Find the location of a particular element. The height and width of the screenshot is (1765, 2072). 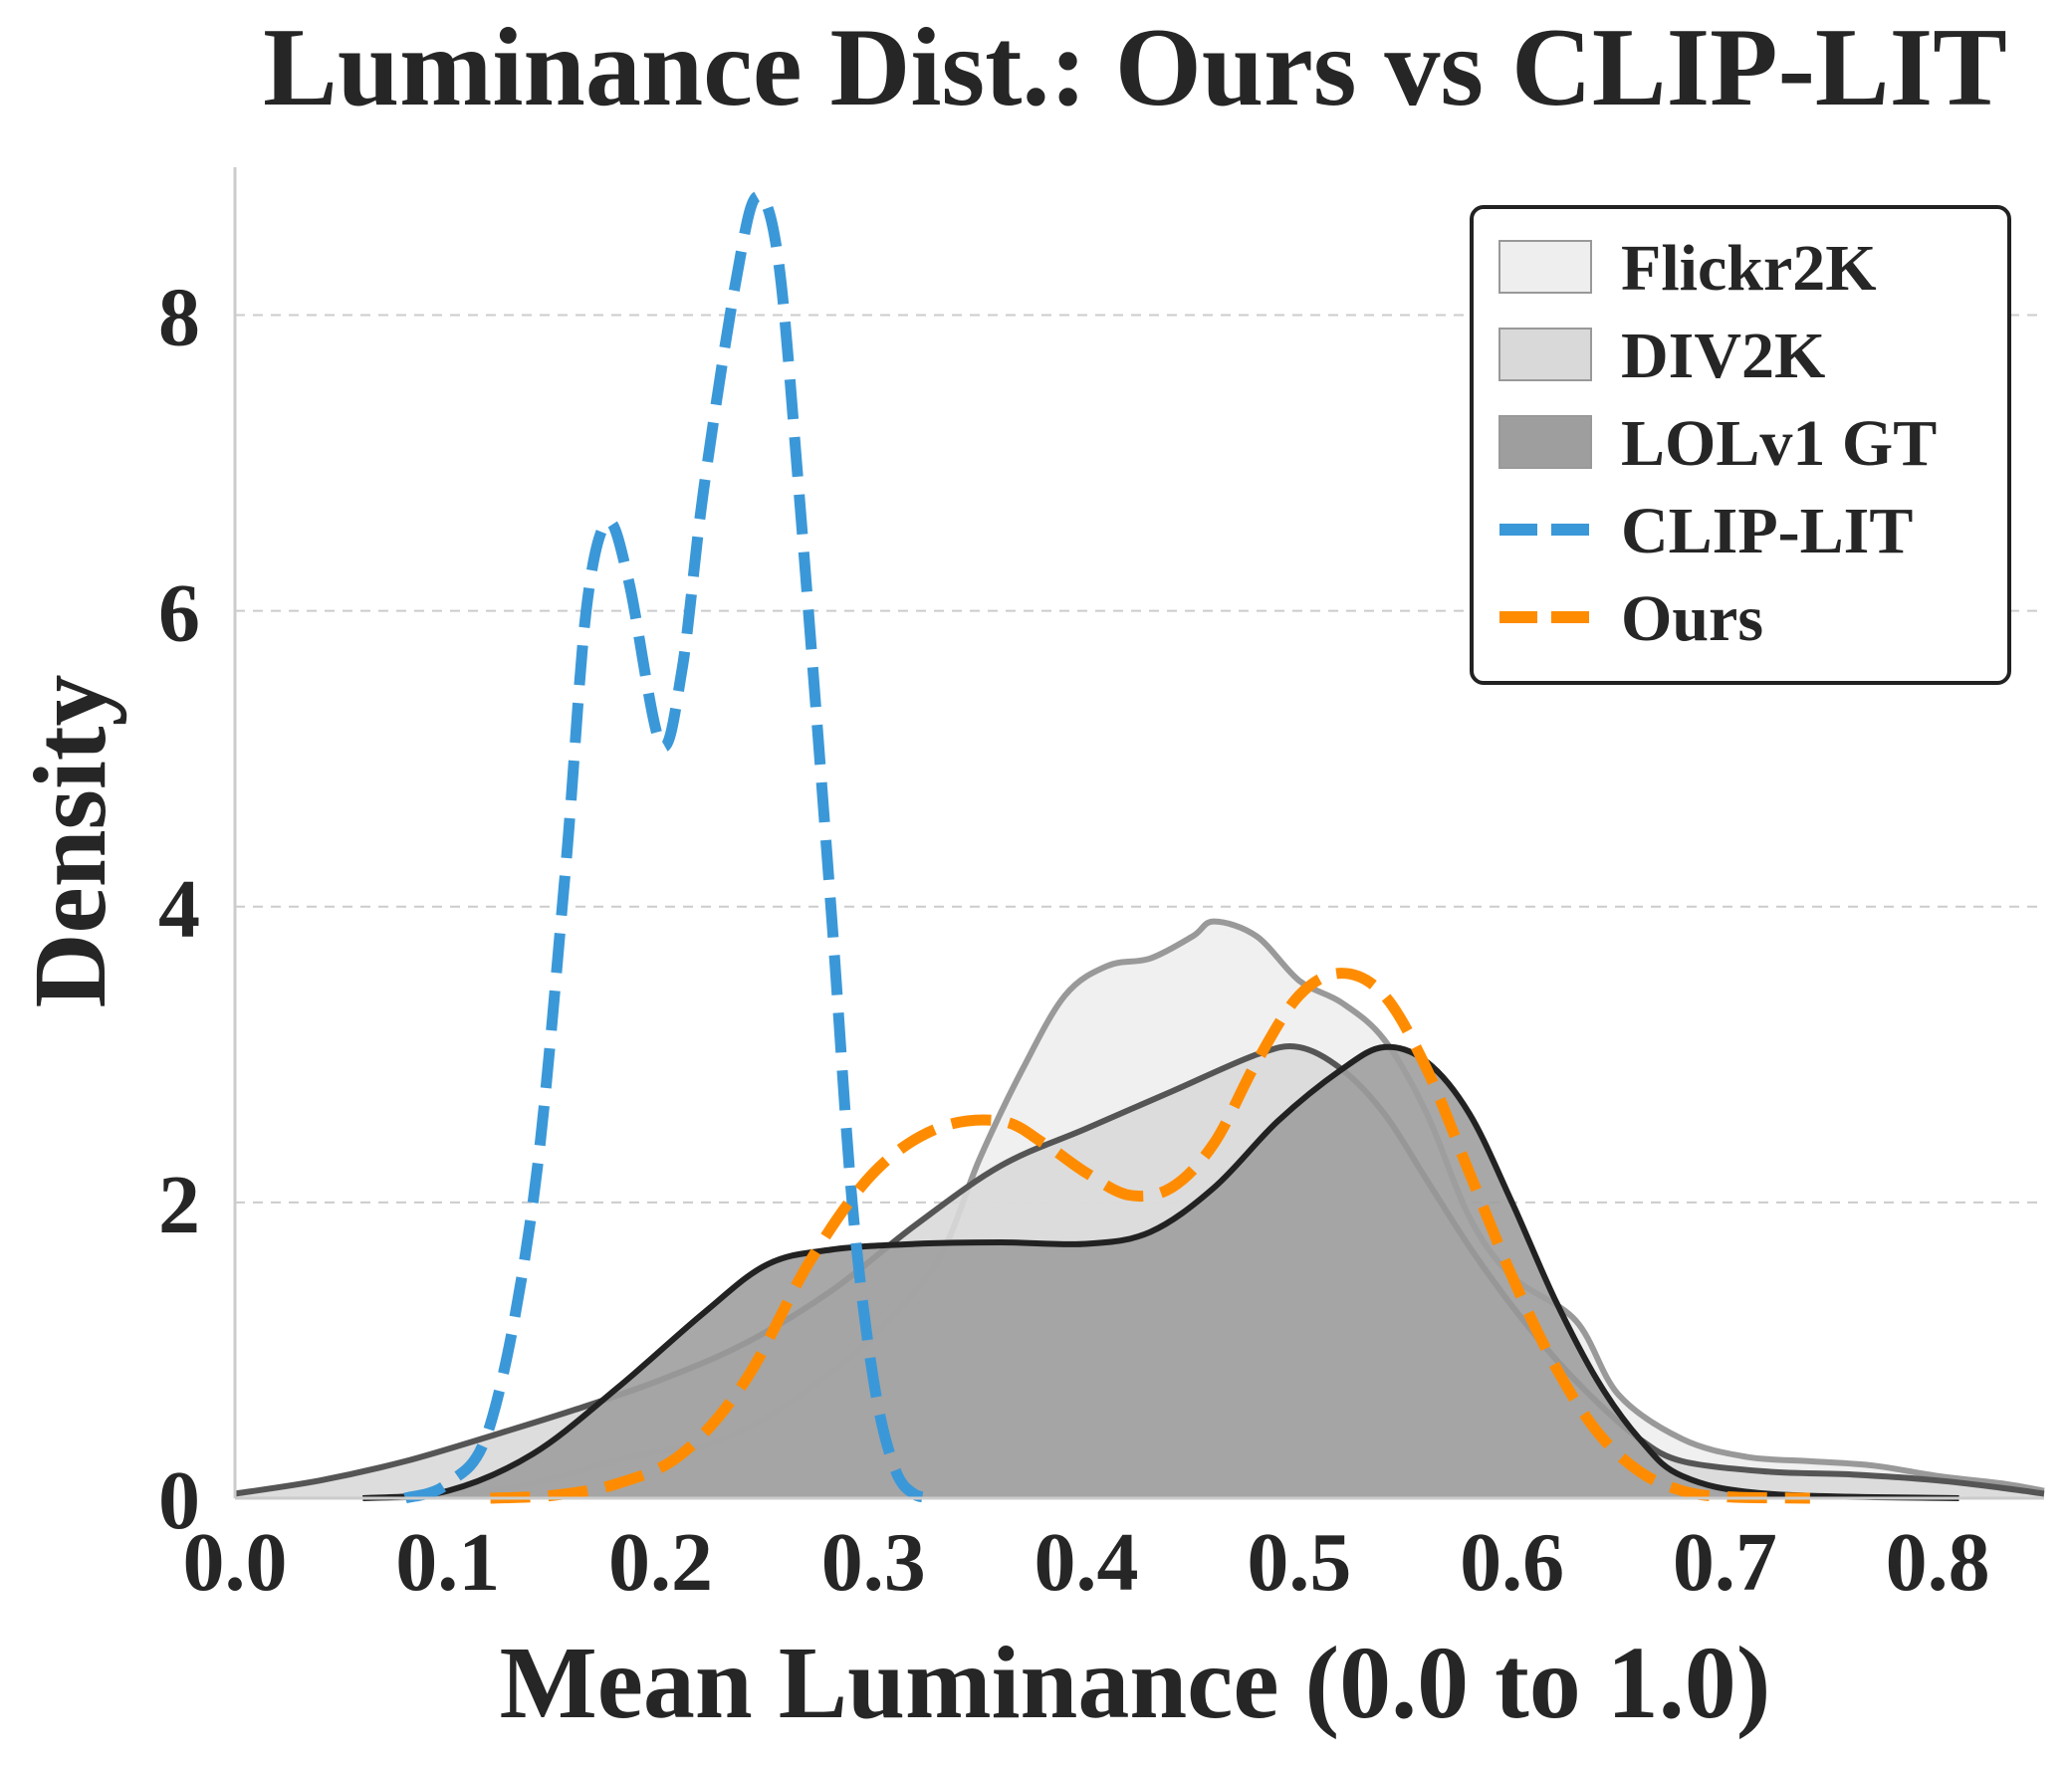

legend-swatch-flickr2k is located at coordinates (1545, 267).